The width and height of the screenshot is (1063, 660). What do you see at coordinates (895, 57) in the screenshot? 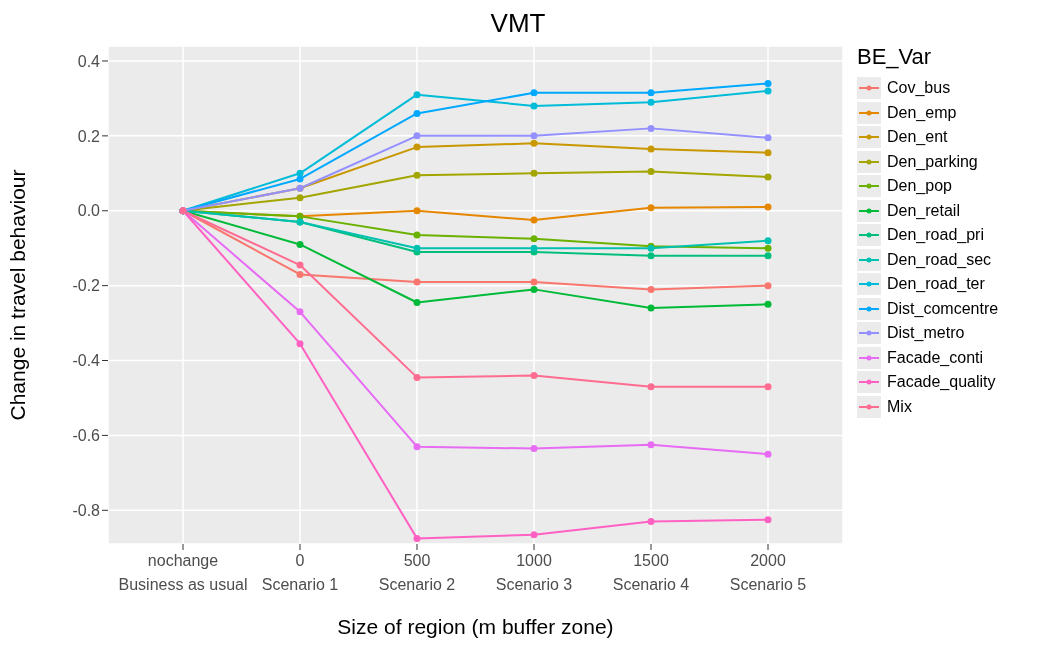
I see `legend-title: BE_Var` at bounding box center [895, 57].